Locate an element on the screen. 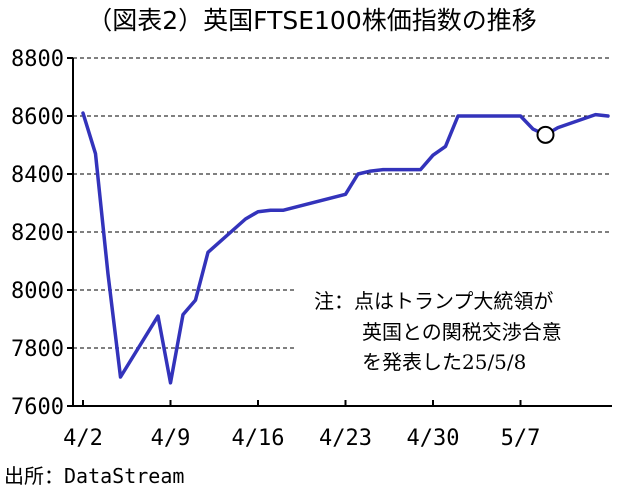  x-tick-label-4: 4/23 is located at coordinates (345, 438).